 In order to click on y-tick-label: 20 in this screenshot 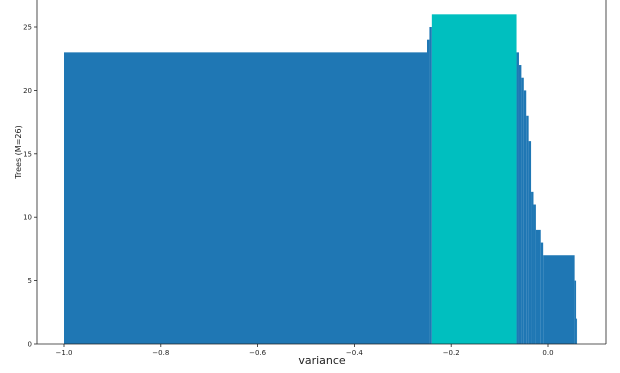, I will do `click(27, 91)`.